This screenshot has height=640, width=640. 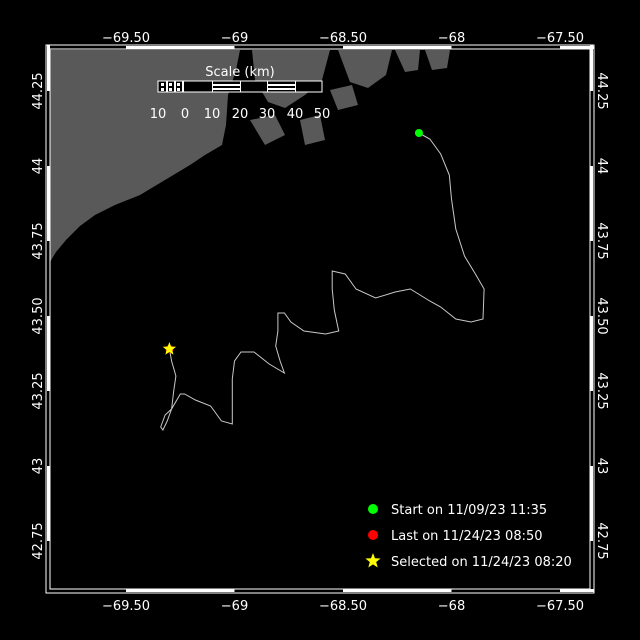 What do you see at coordinates (38, 240) in the screenshot?
I see `lat-label-left: 43.75` at bounding box center [38, 240].